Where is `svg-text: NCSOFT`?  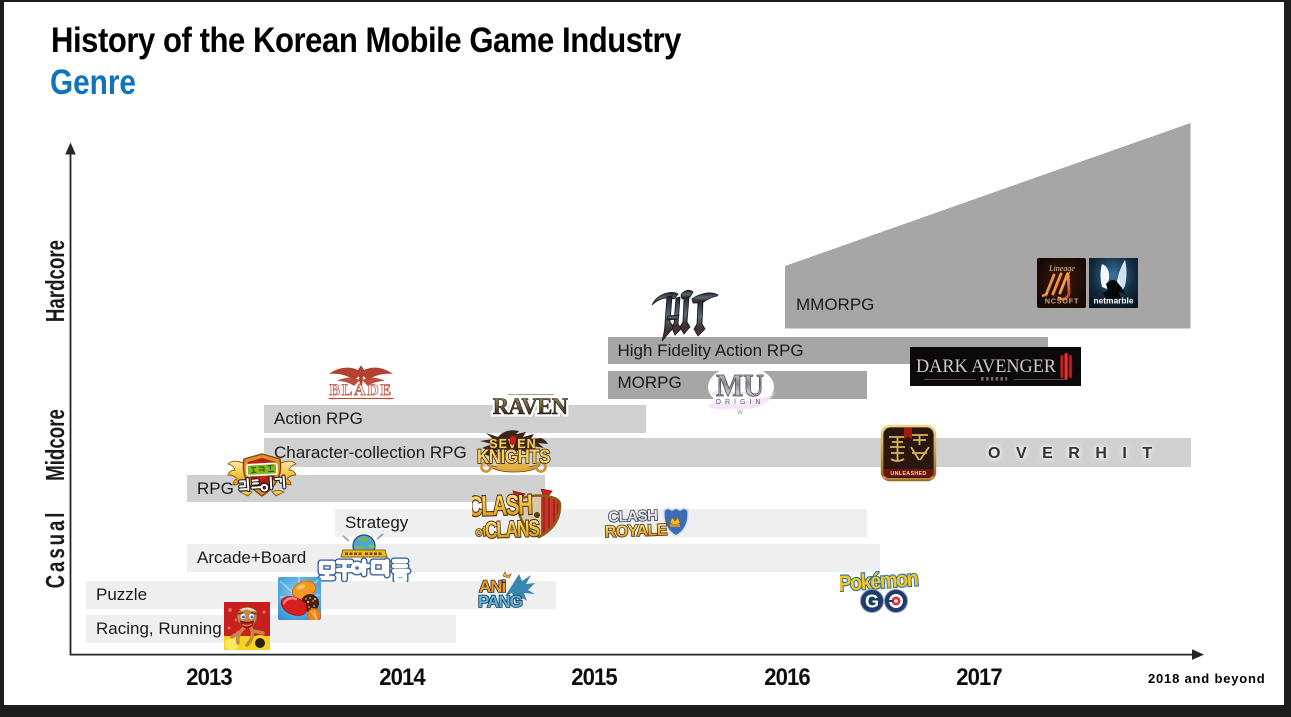 svg-text: NCSOFT is located at coordinates (1062, 301).